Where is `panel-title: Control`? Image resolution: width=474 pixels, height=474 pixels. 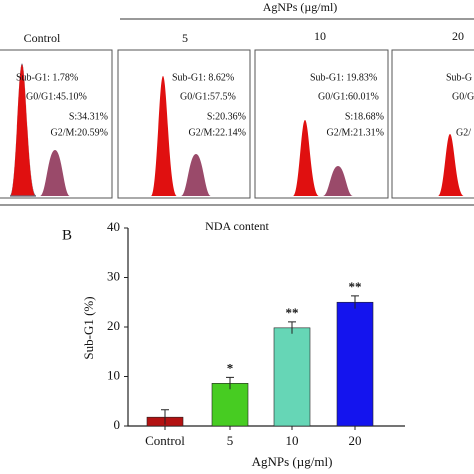 panel-title: Control is located at coordinates (42, 38).